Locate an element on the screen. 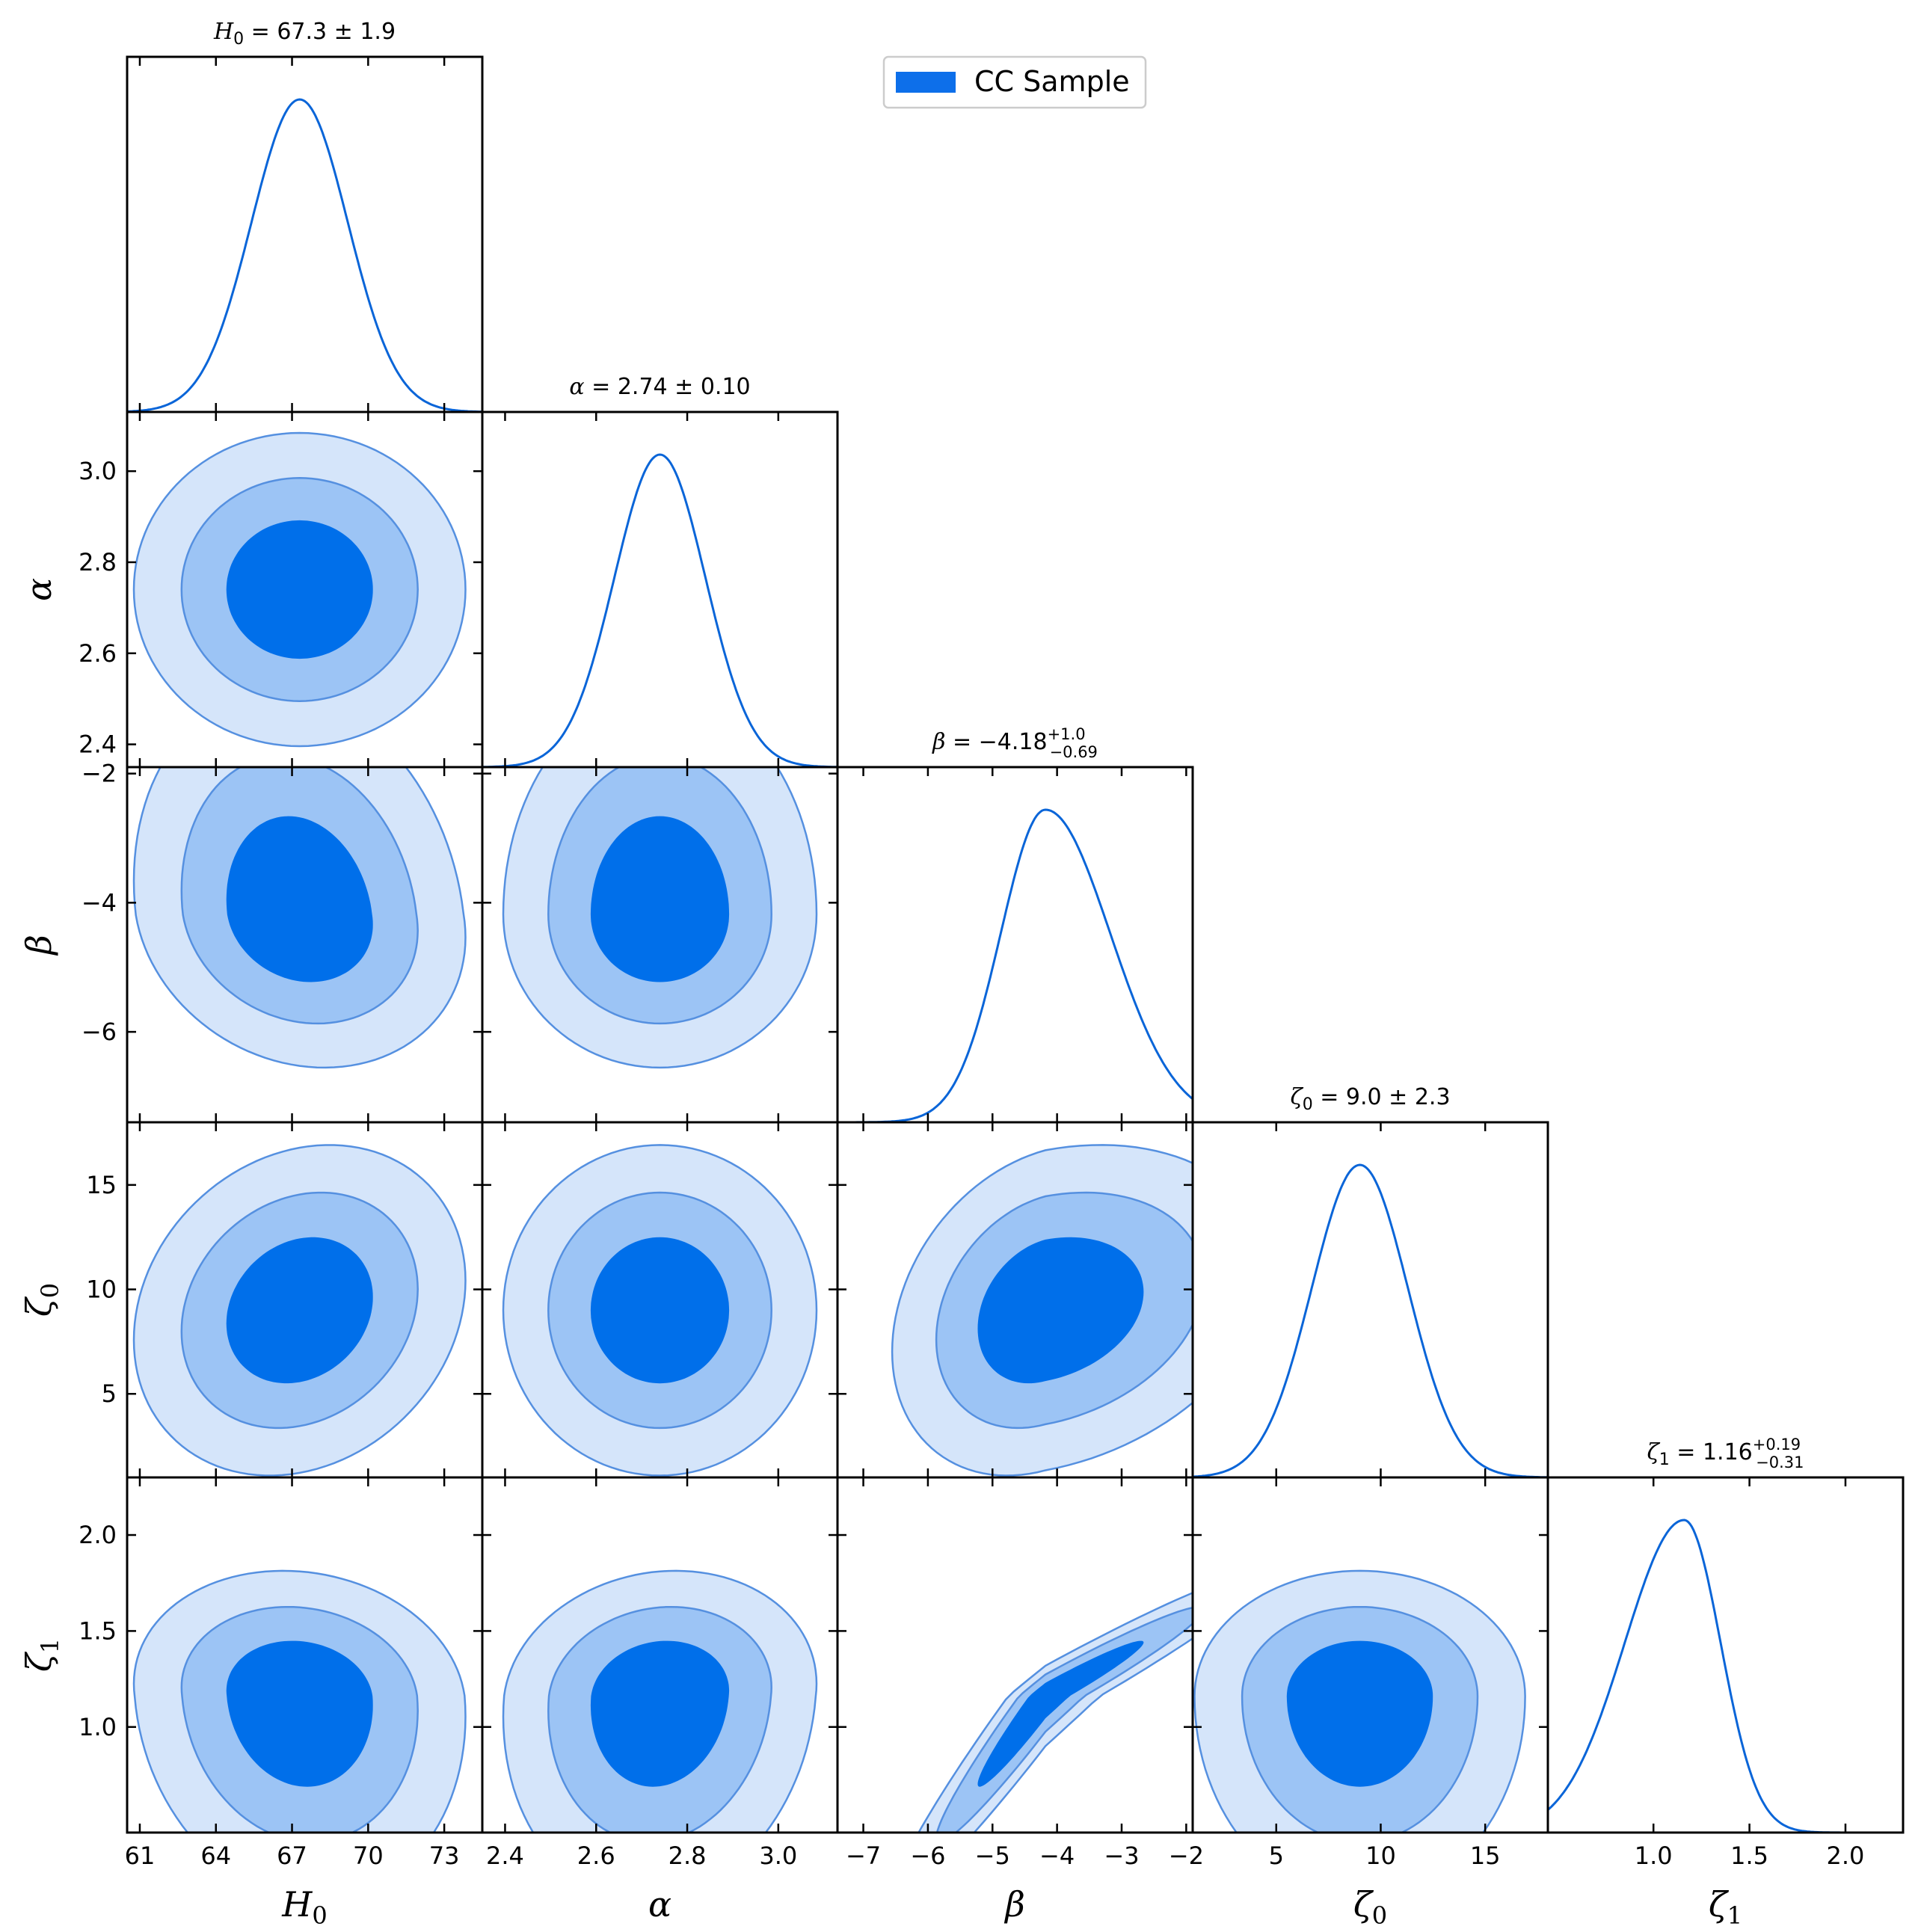 This screenshot has width=1921, height=1932. y-tick-label-zeta1: 1.0 is located at coordinates (98, 1727).